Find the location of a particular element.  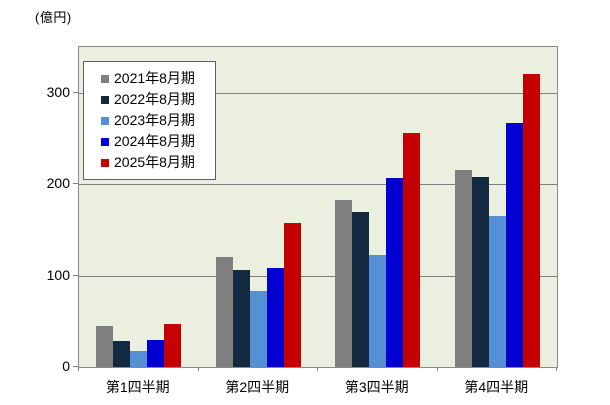

bar-2021年8月期-第2四半期 is located at coordinates (224, 312).